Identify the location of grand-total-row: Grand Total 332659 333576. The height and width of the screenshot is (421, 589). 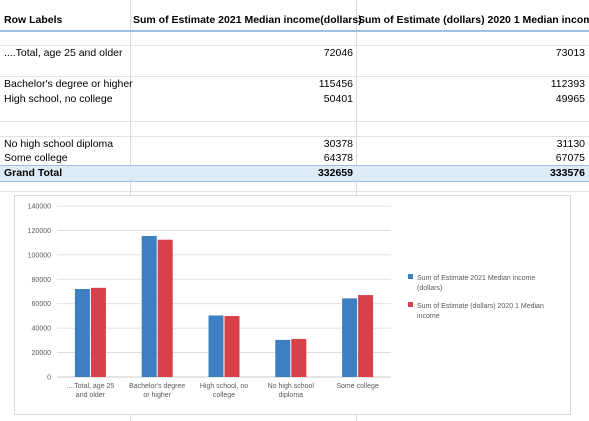
(294, 173).